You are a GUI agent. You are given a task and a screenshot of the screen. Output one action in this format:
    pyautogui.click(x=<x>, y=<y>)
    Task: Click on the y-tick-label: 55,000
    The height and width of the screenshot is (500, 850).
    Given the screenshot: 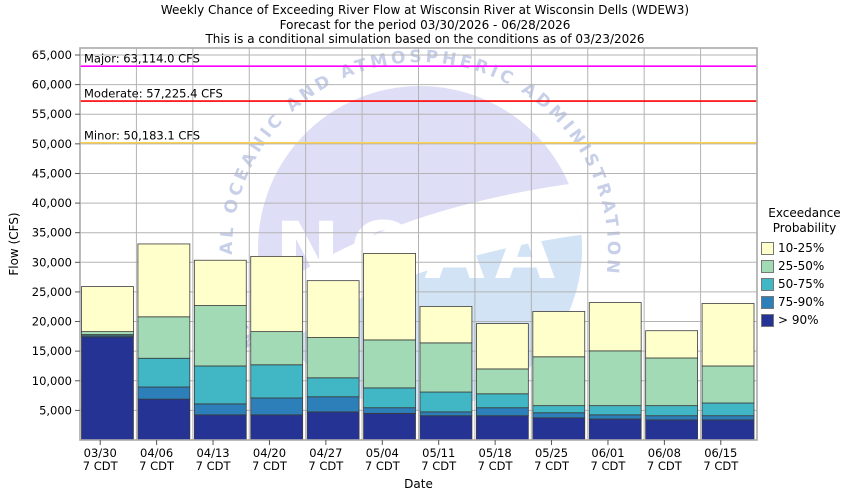 What is the action you would take?
    pyautogui.click(x=52, y=114)
    